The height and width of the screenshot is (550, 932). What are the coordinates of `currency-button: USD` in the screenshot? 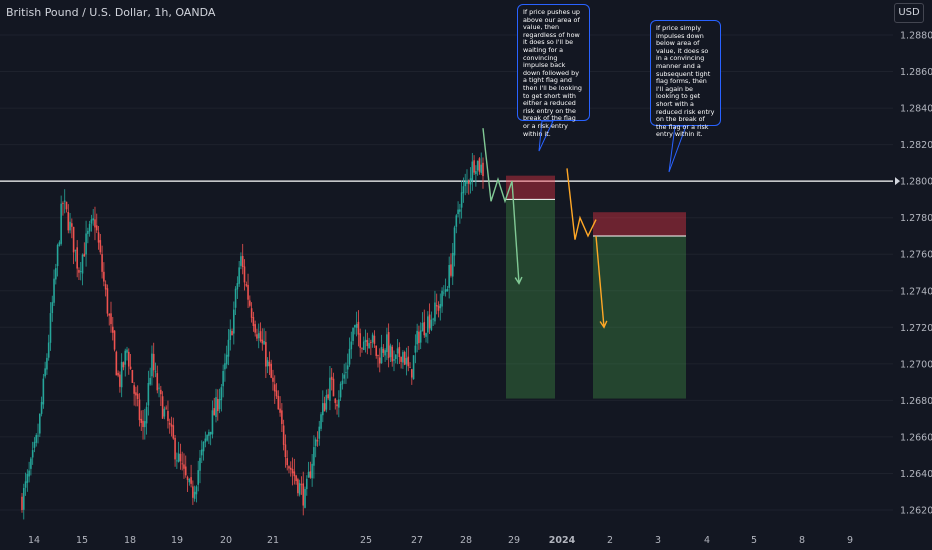 It's located at (909, 13).